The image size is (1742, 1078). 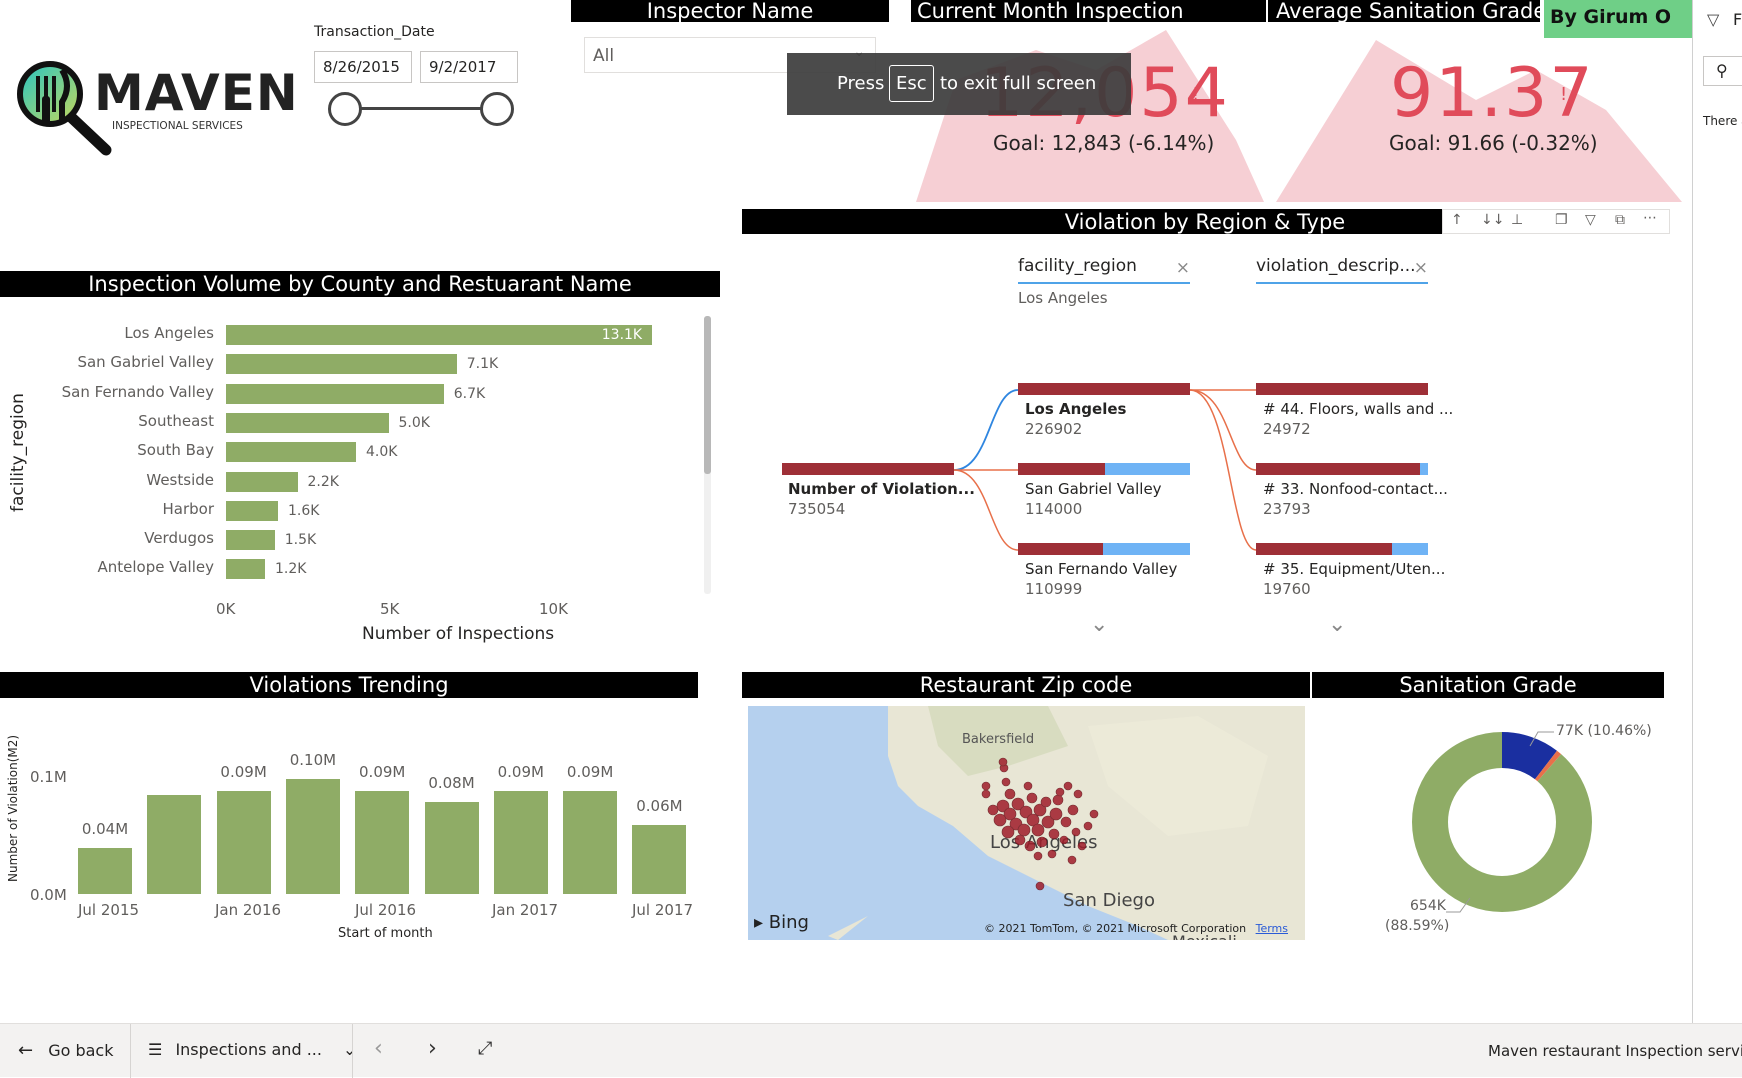 I want to click on previous-page-icon: ‹, so click(x=378, y=1048).